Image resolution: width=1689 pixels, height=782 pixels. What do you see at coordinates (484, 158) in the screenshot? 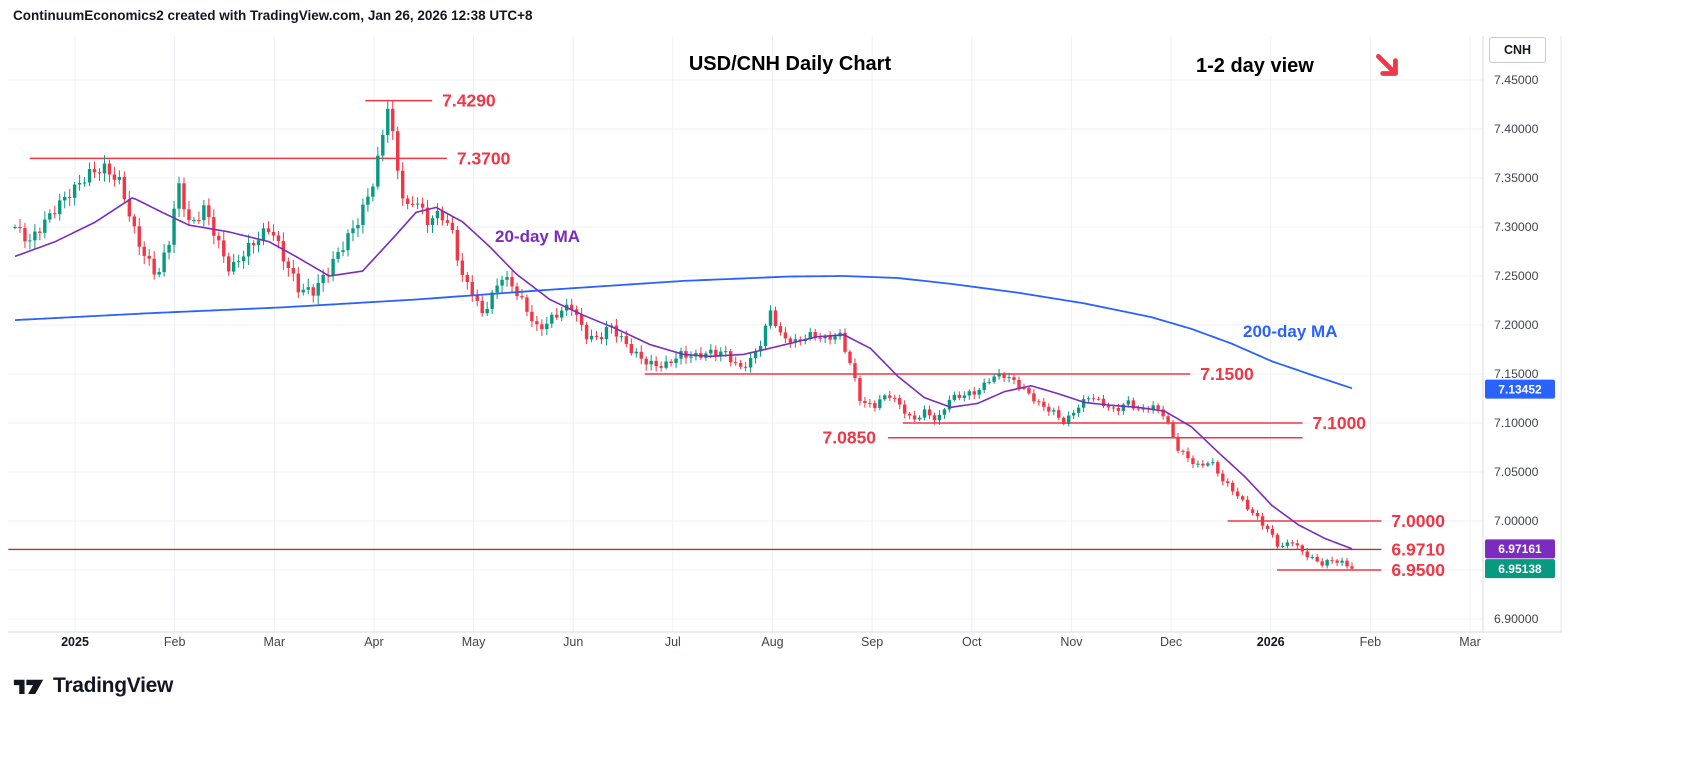
I see `level-label-7.3700: 7.3700` at bounding box center [484, 158].